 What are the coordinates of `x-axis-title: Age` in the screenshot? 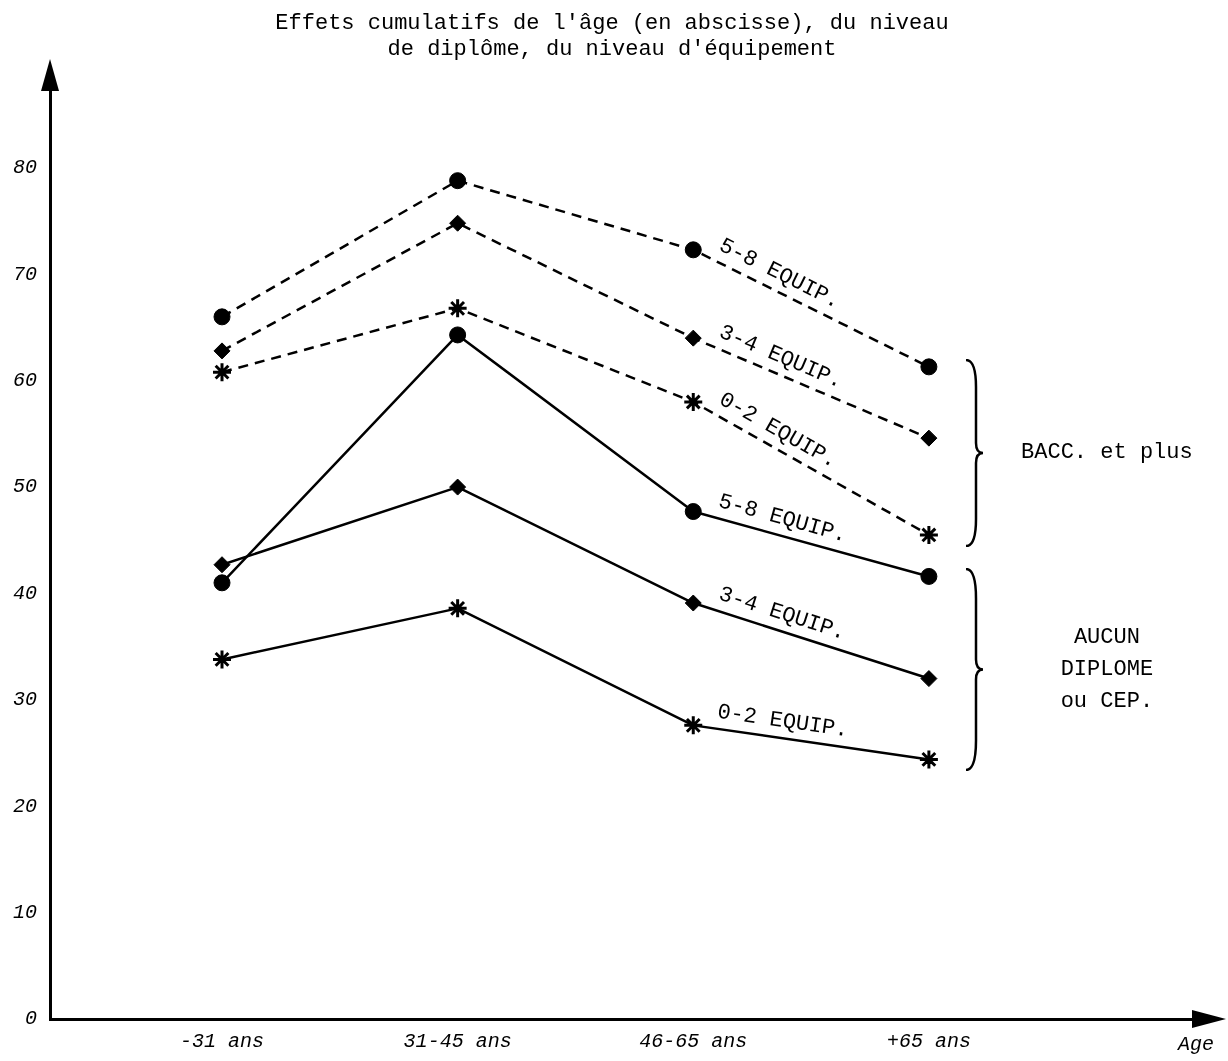 It's located at (1194, 1045).